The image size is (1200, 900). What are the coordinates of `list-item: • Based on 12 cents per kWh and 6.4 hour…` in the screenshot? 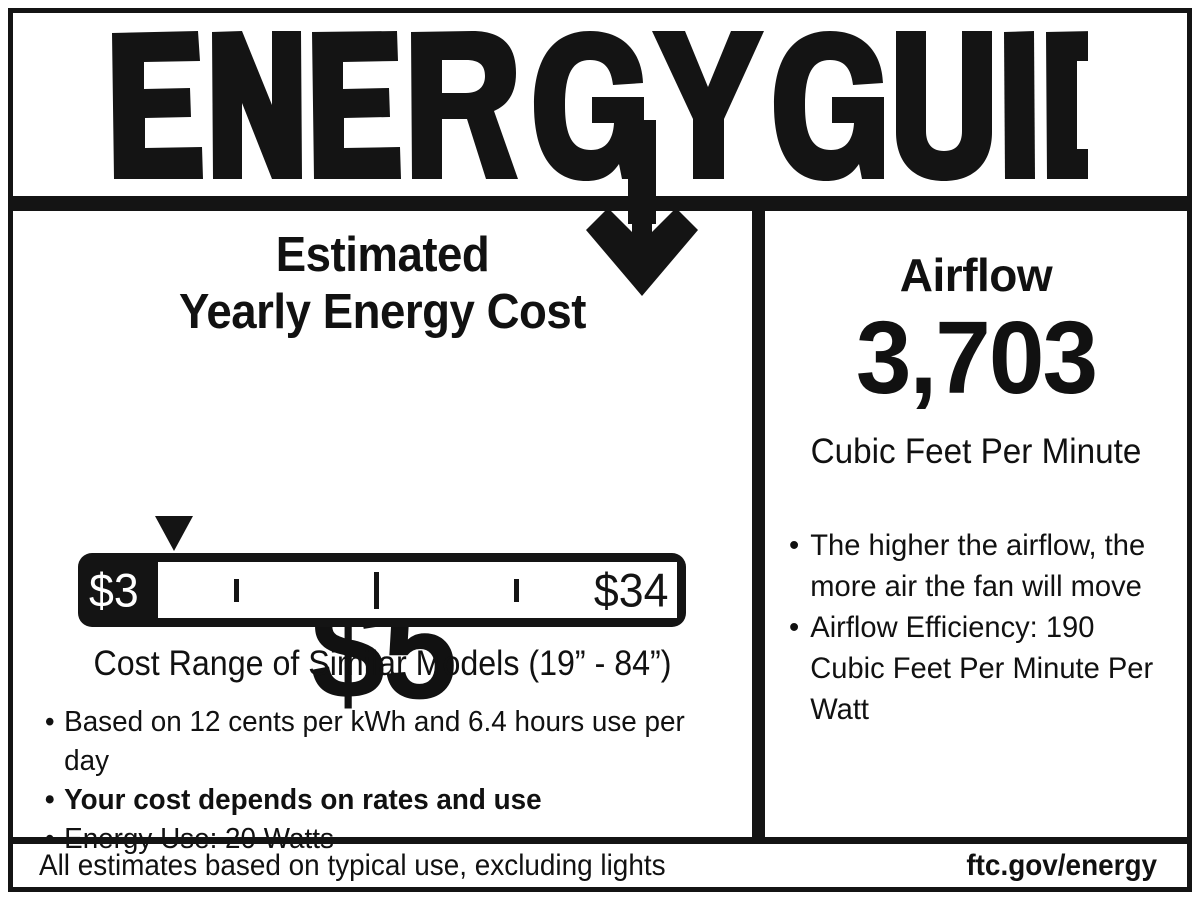 It's located at (381, 742).